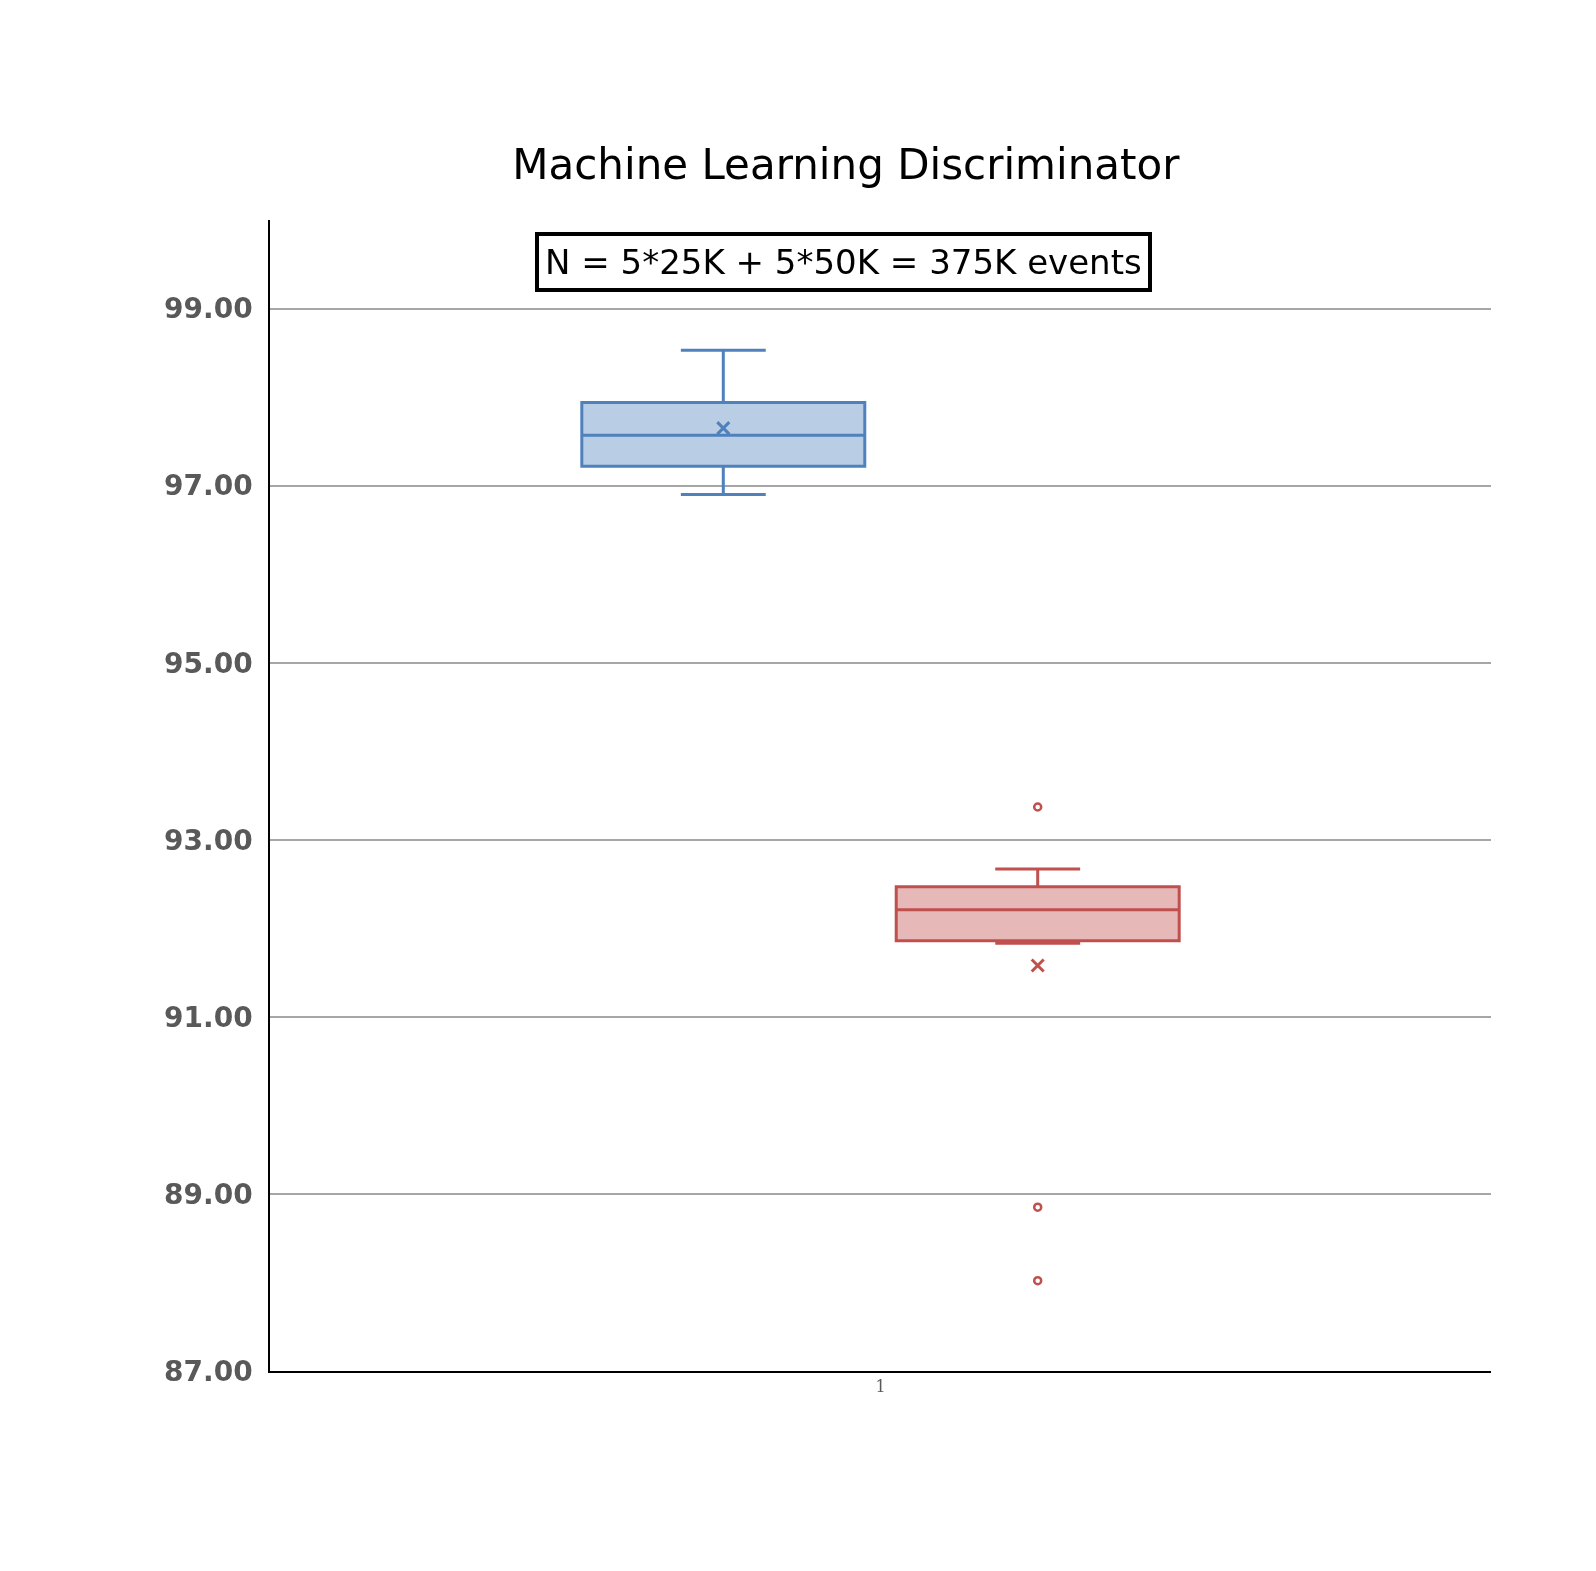 The image size is (1596, 1571). What do you see at coordinates (208, 663) in the screenshot?
I see `y-tick-label: 95.00` at bounding box center [208, 663].